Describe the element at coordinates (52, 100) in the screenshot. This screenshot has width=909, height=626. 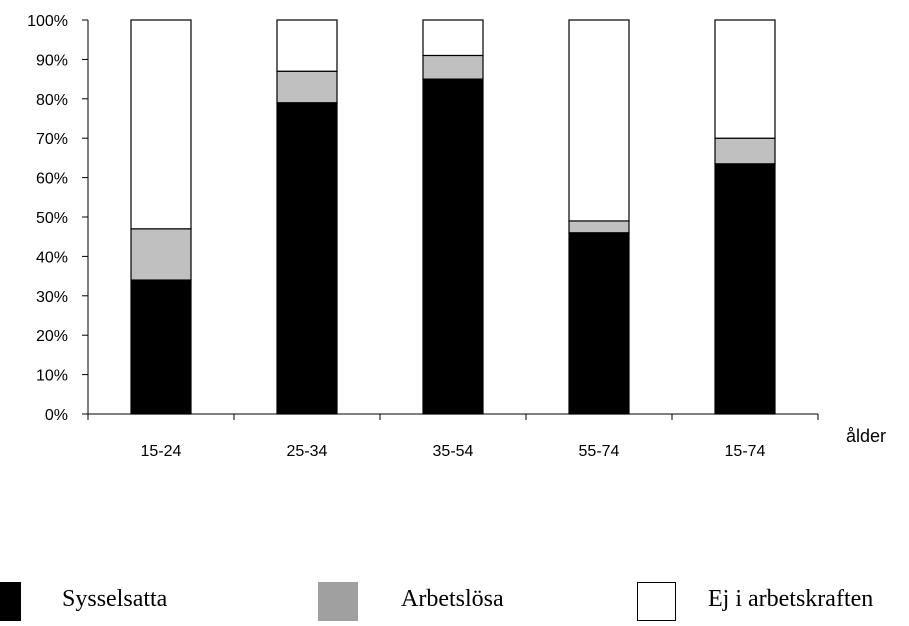
I see `y-tick-label: 80%` at that location.